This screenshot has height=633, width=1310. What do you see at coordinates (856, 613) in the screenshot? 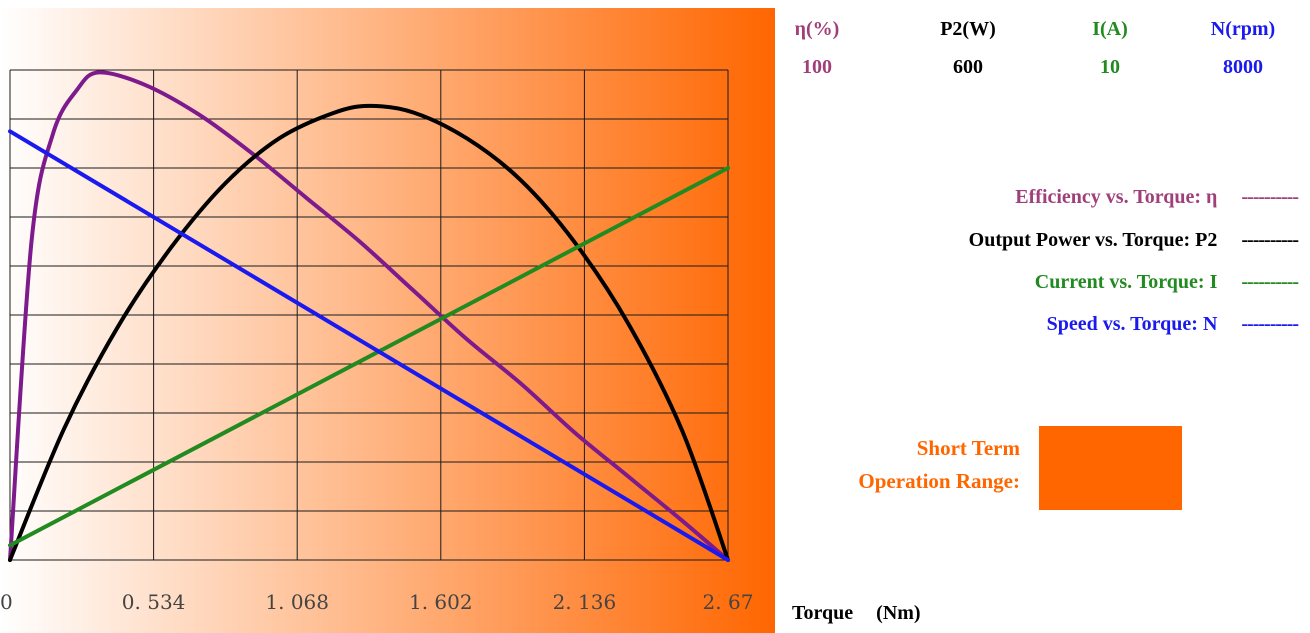
I see `x-axis-title: Torque (Nm)` at bounding box center [856, 613].